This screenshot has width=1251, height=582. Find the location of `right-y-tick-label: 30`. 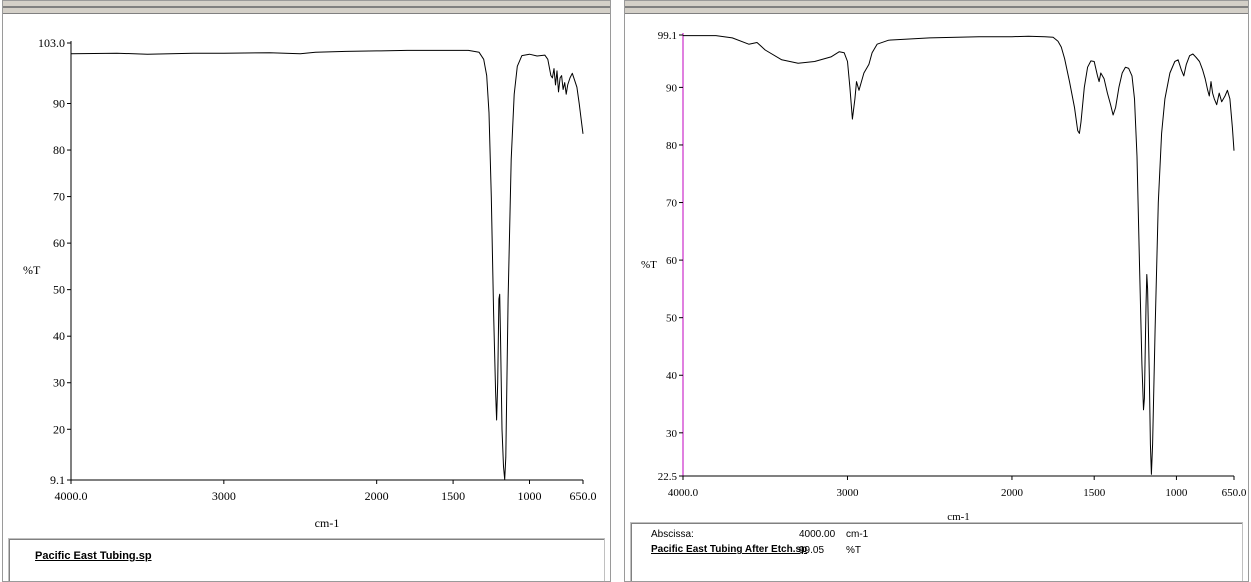

right-y-tick-label: 30 is located at coordinates (672, 434).